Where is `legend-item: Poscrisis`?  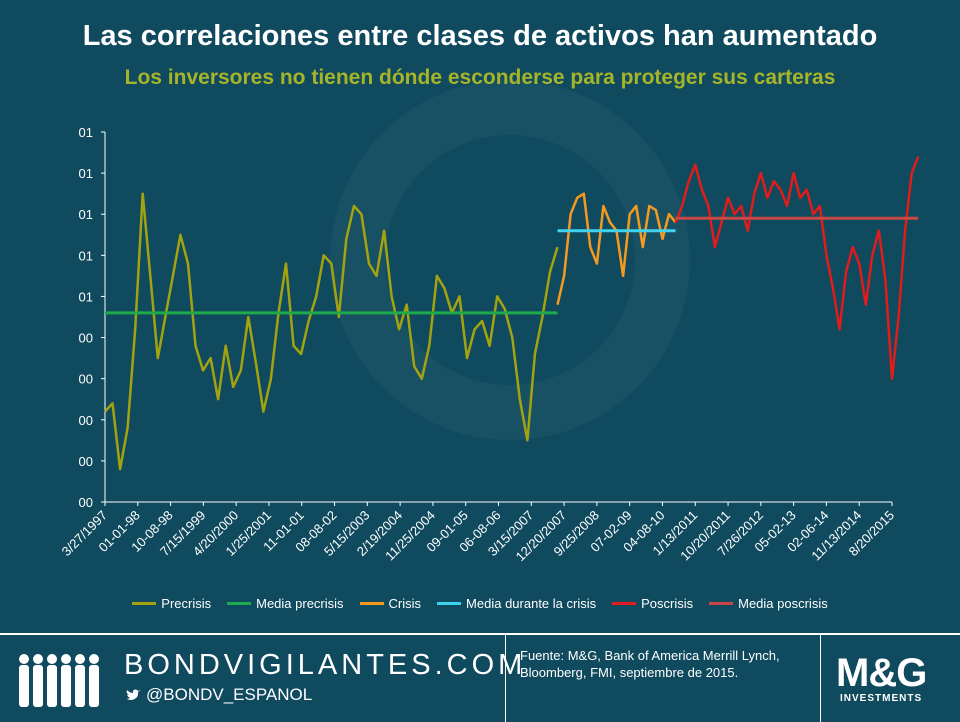 legend-item: Poscrisis is located at coordinates (652, 603).